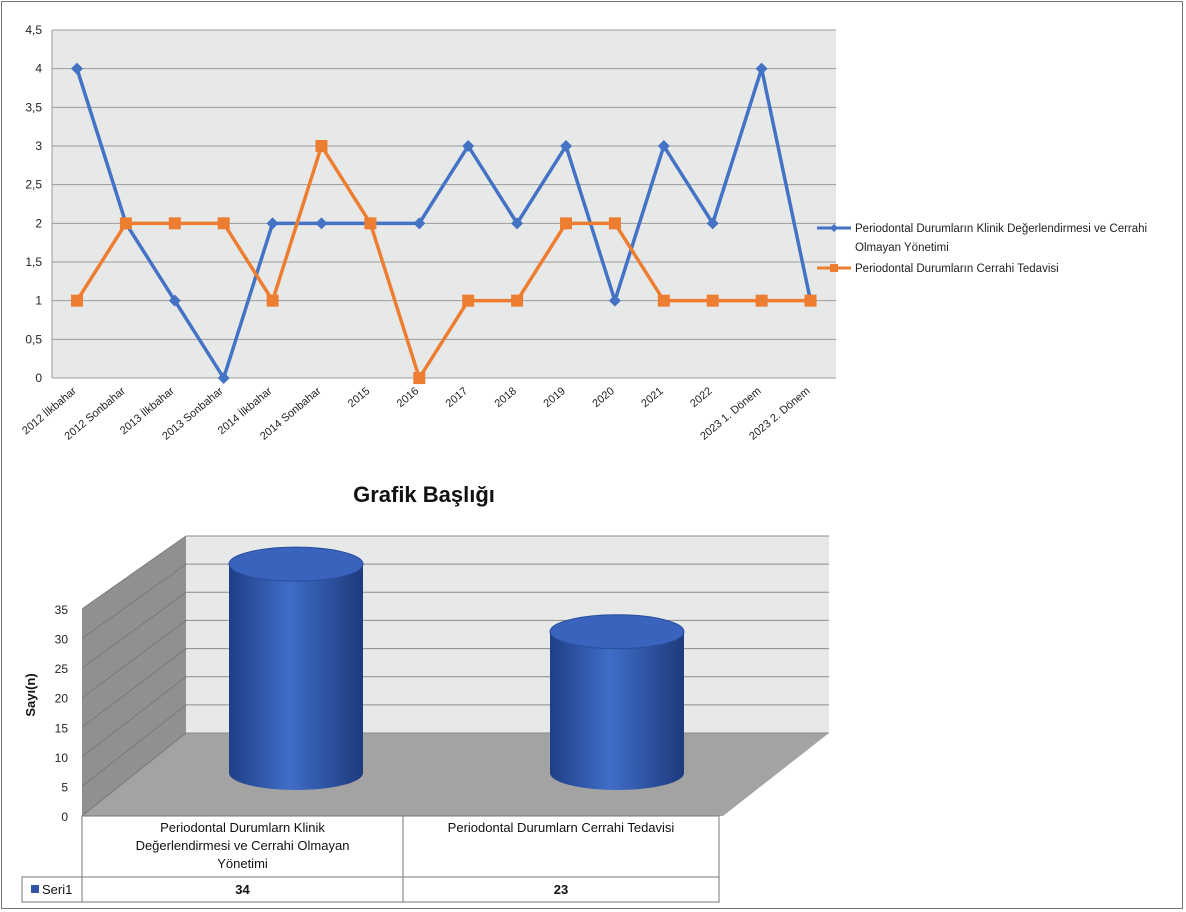 The width and height of the screenshot is (1186, 912). Describe the element at coordinates (33, 107) in the screenshot. I see `y-tick-label: 3,5` at that location.